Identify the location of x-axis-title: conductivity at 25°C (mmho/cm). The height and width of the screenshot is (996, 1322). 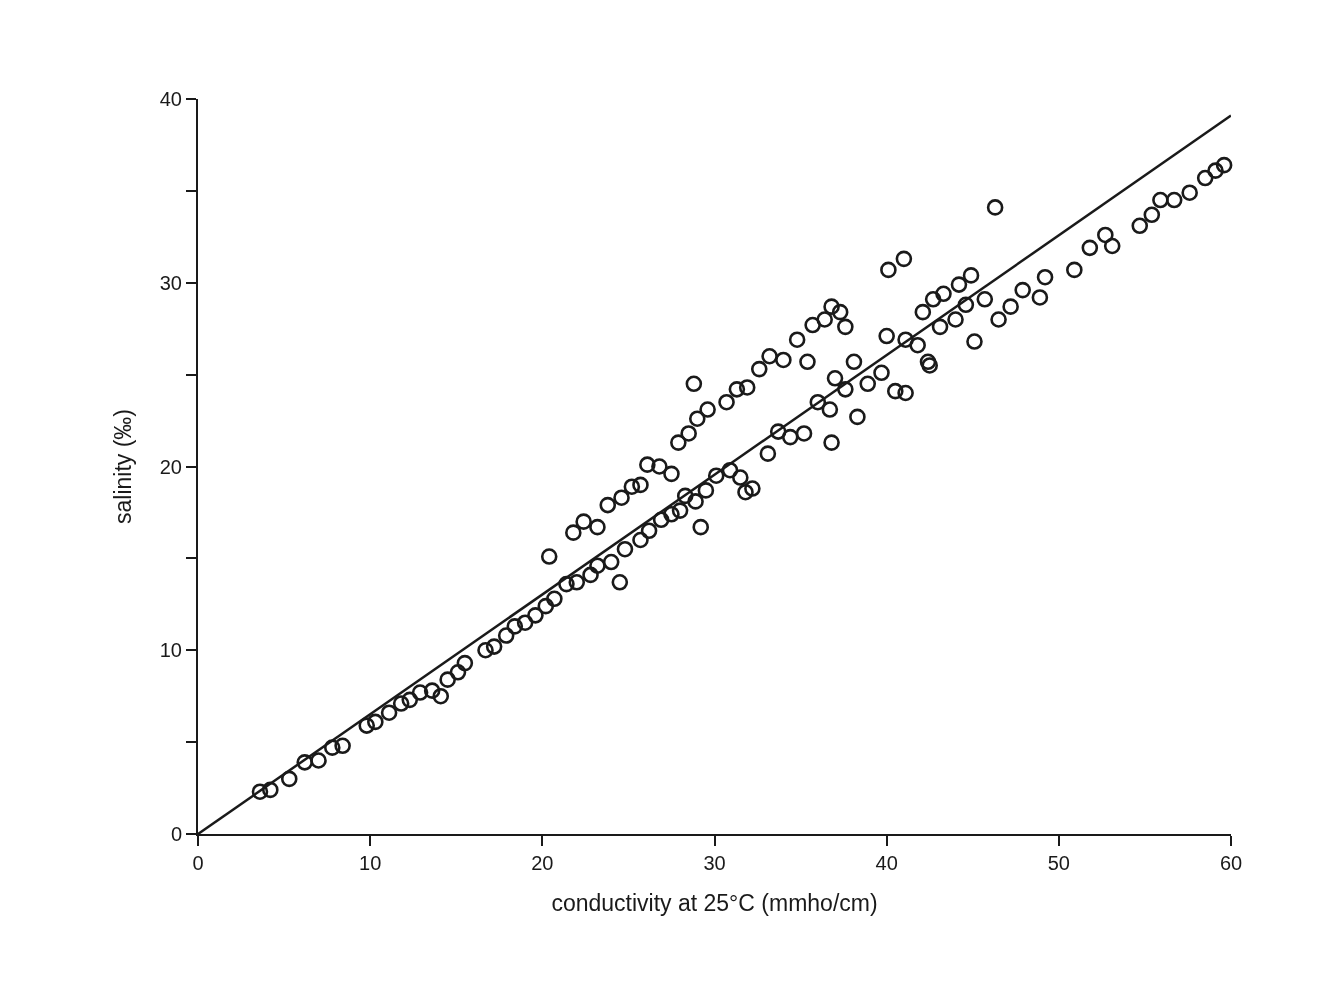
(714, 903).